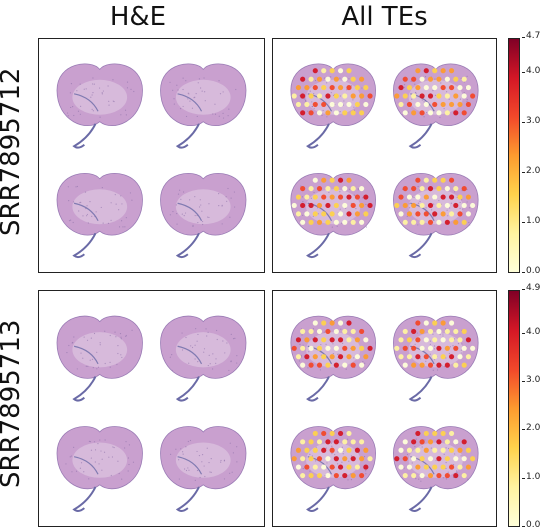 This screenshot has height=532, width=550. I want to click on colorbar-tick: 2.0, so click(531, 171).